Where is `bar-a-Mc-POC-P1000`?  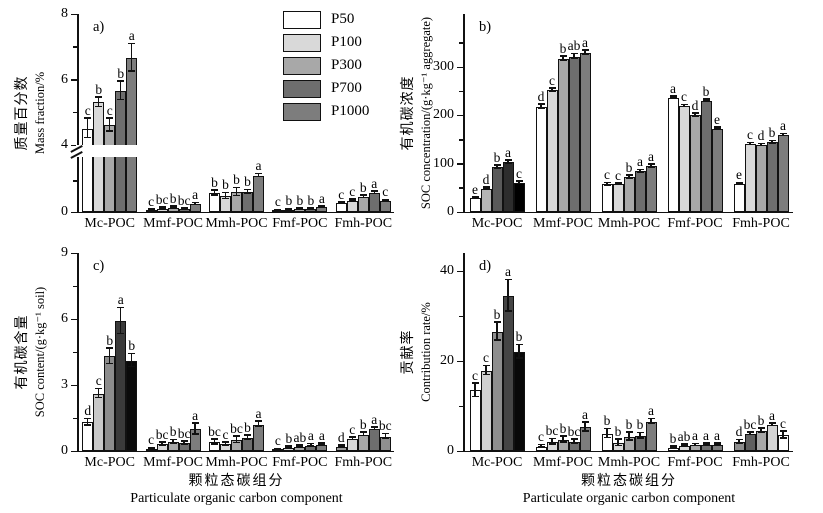
bar-a-Mc-POC-P1000 is located at coordinates (132, 135).